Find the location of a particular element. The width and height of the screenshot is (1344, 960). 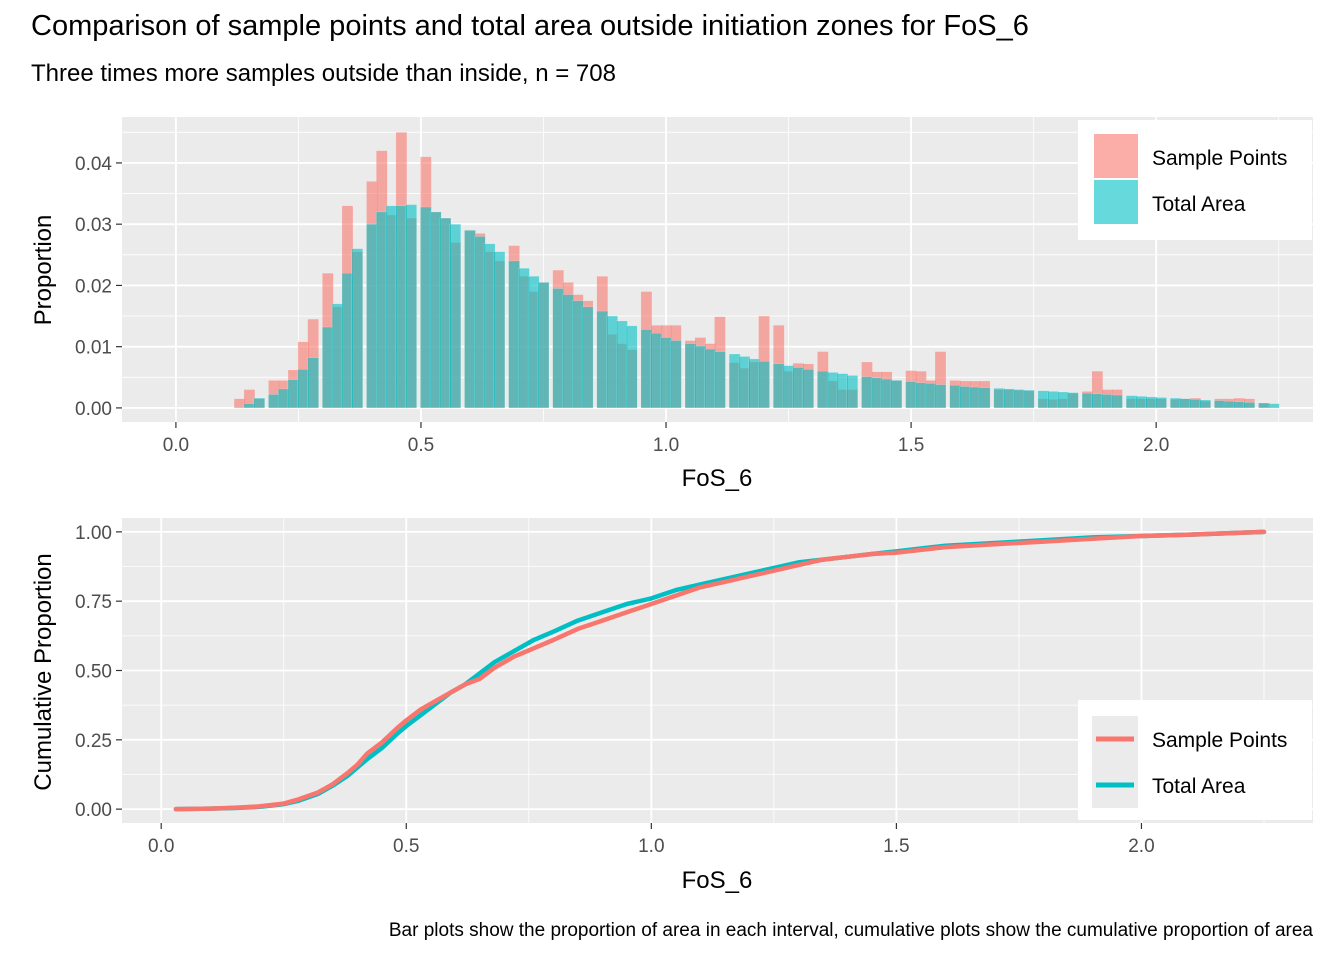

legend-key-sample-points is located at coordinates (1116, 156).